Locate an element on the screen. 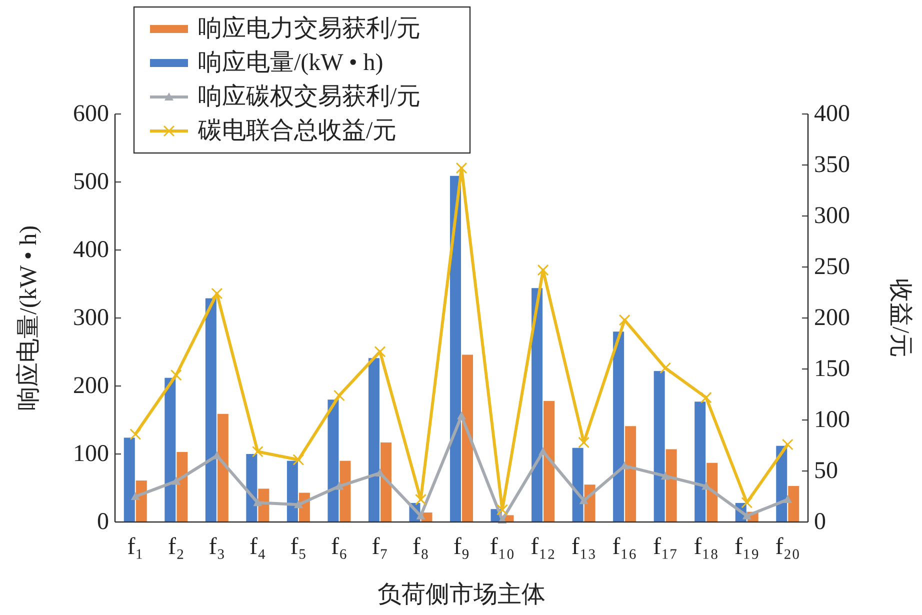 The image size is (922, 615). x-tick-label: f₉ is located at coordinates (461, 547).